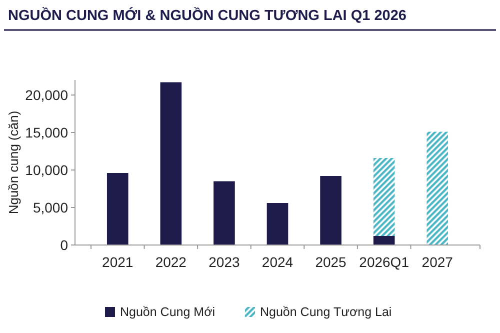  Describe the element at coordinates (168, 312) in the screenshot. I see `legend-label: Nguồn Cung Mới` at that location.